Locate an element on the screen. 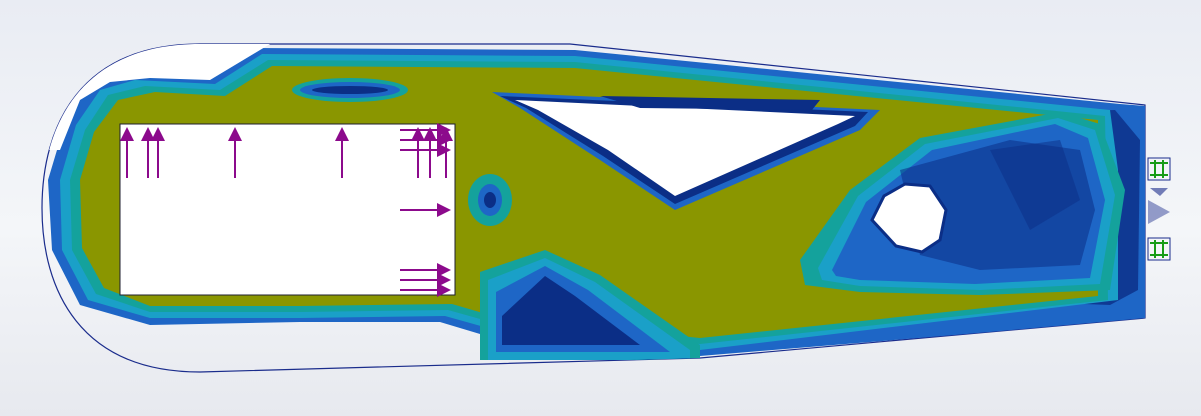 This screenshot has height=416, width=1201. vertical-loads is located at coordinates (286, 152).